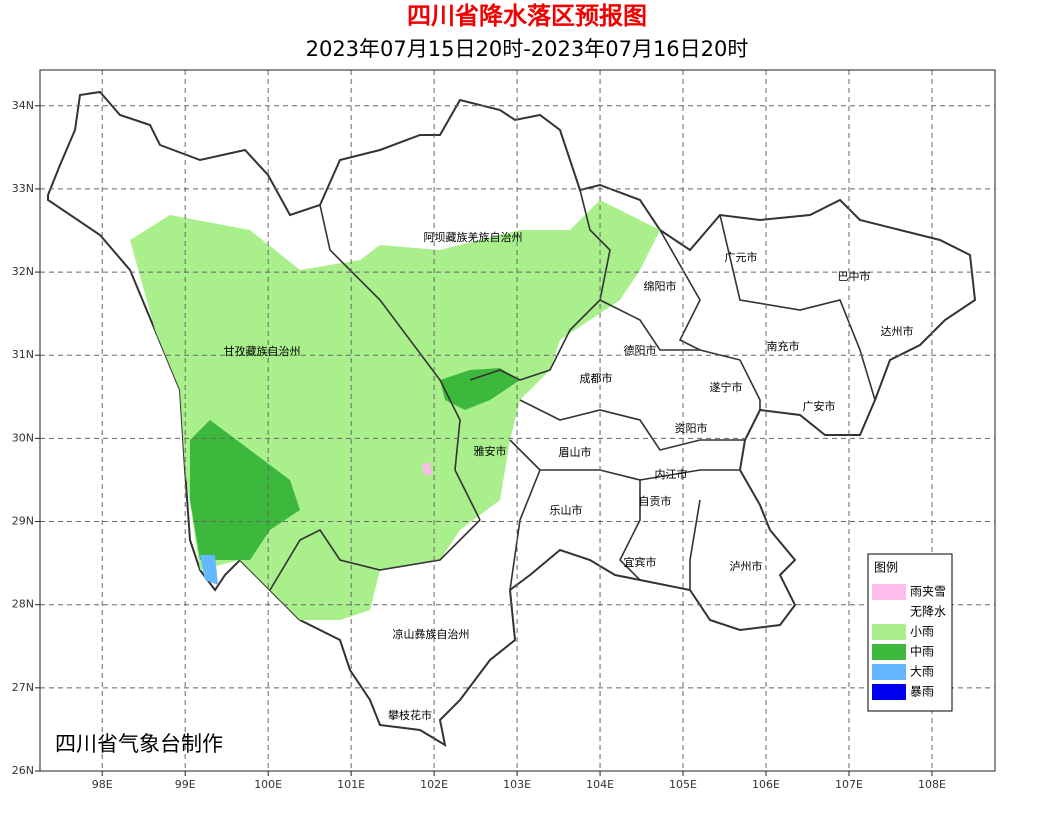 The image size is (1055, 821). Describe the element at coordinates (23, 687) in the screenshot. I see `y-tick-label: 27N` at that location.